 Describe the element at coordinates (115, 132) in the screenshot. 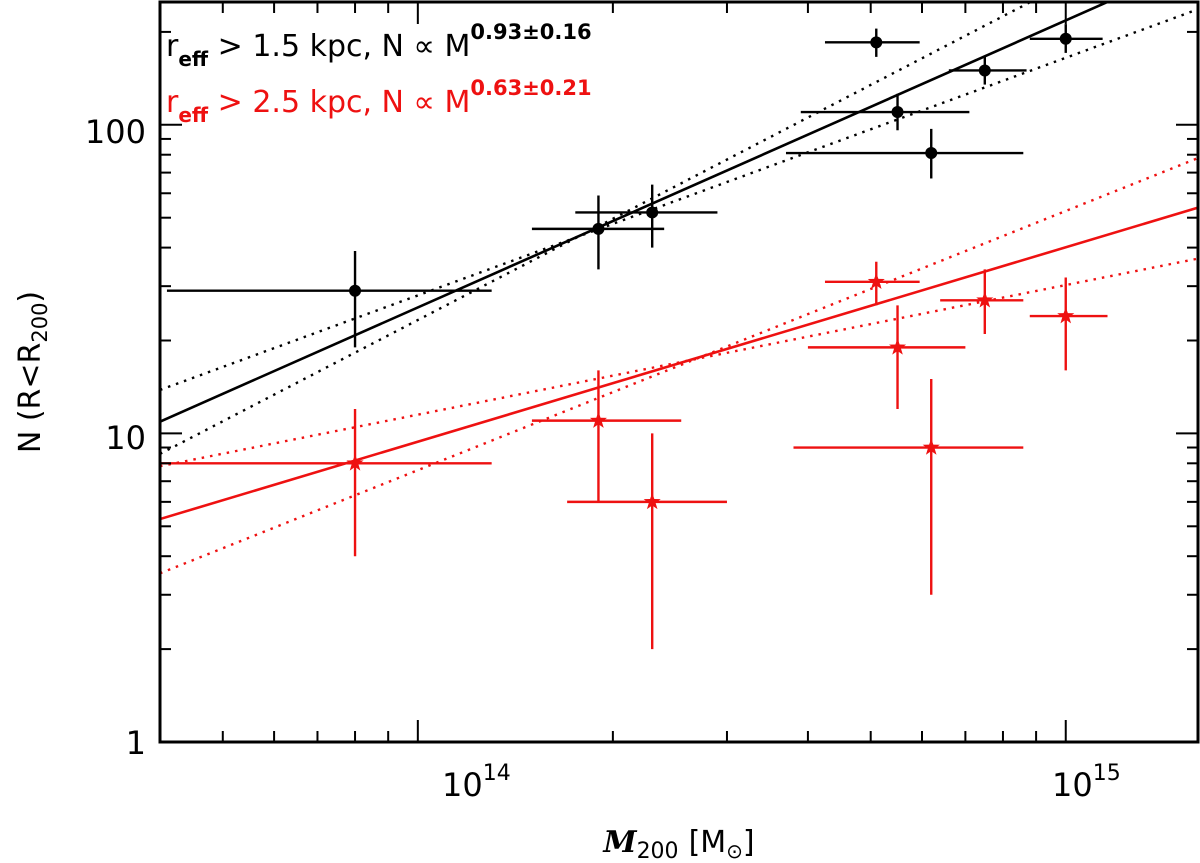

I see `y-tick-label-100: 100` at that location.